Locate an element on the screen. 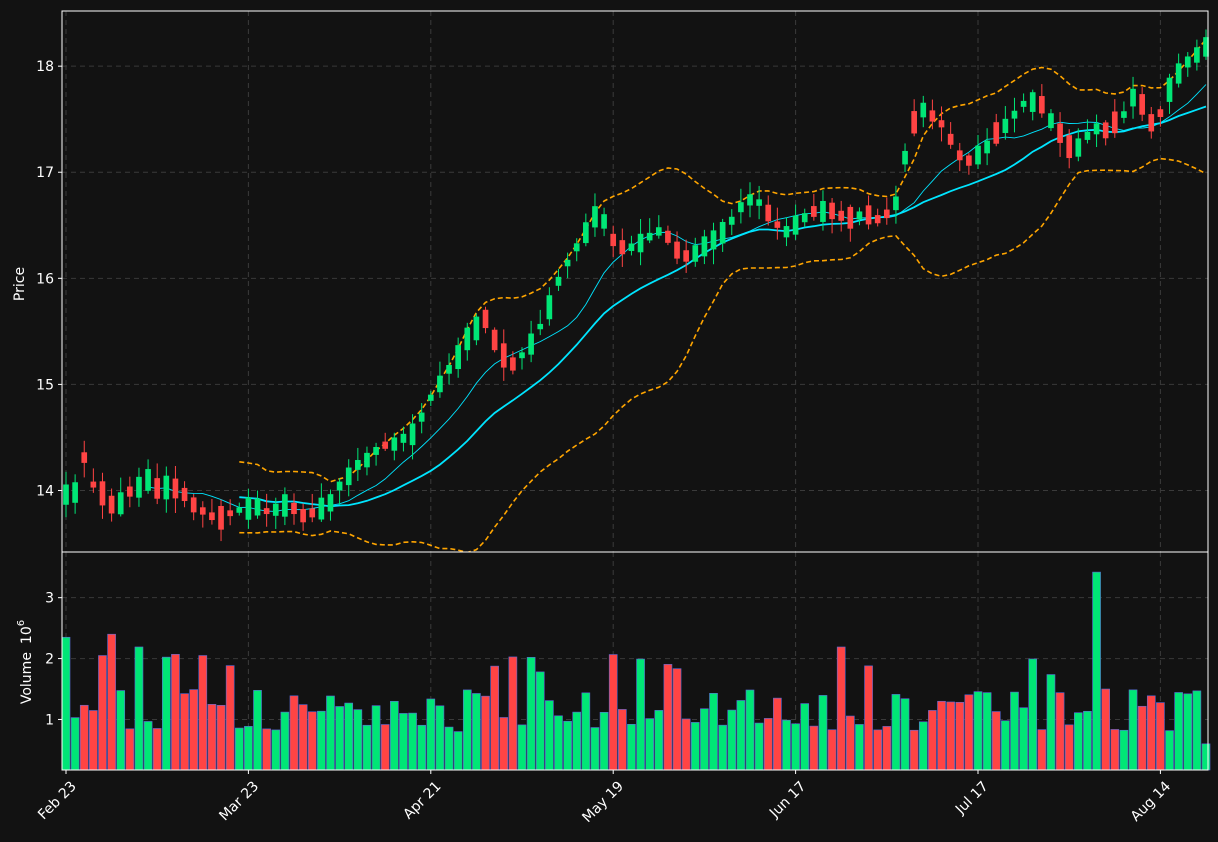 The image size is (1218, 842). volume-tick-label-1: 2 is located at coordinates (49, 660).